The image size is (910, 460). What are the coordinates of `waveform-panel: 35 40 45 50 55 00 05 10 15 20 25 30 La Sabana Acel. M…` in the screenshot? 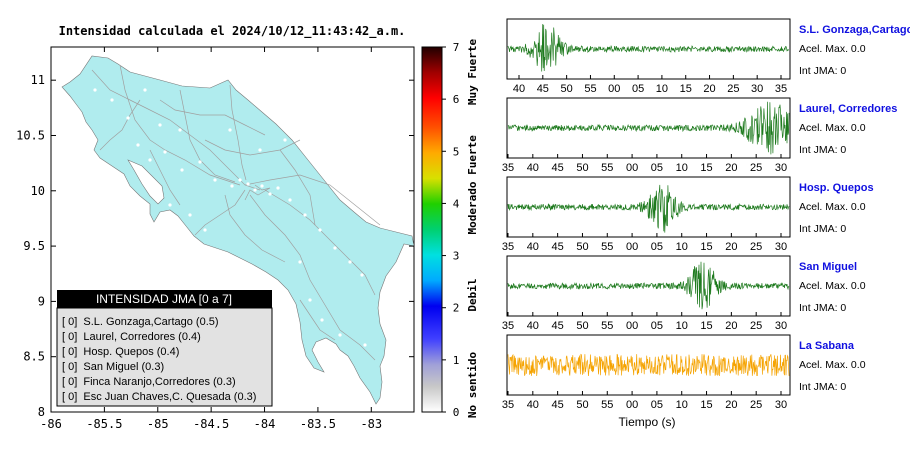 It's located at (684, 372).